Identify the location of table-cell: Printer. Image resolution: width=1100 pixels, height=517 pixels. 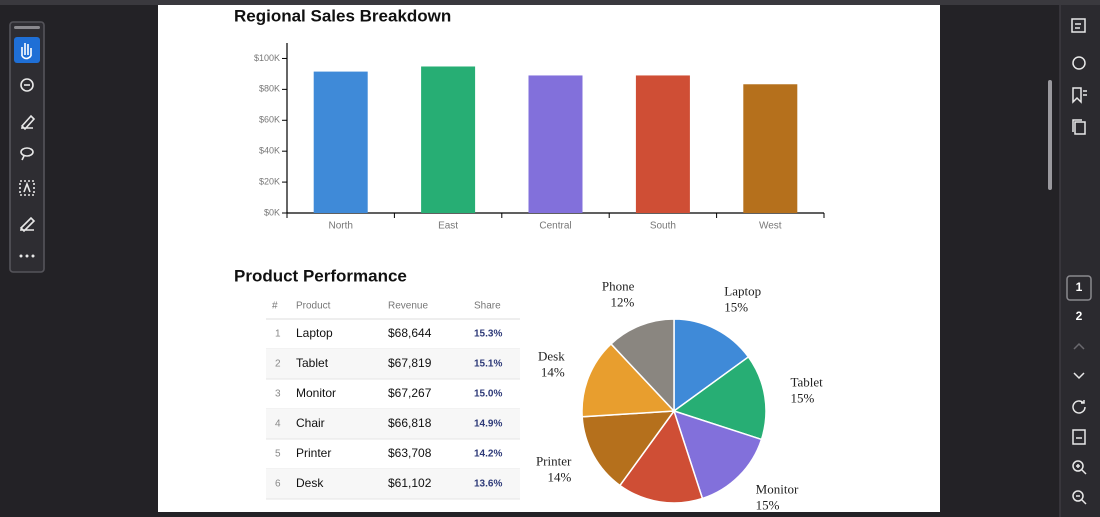
(313, 453).